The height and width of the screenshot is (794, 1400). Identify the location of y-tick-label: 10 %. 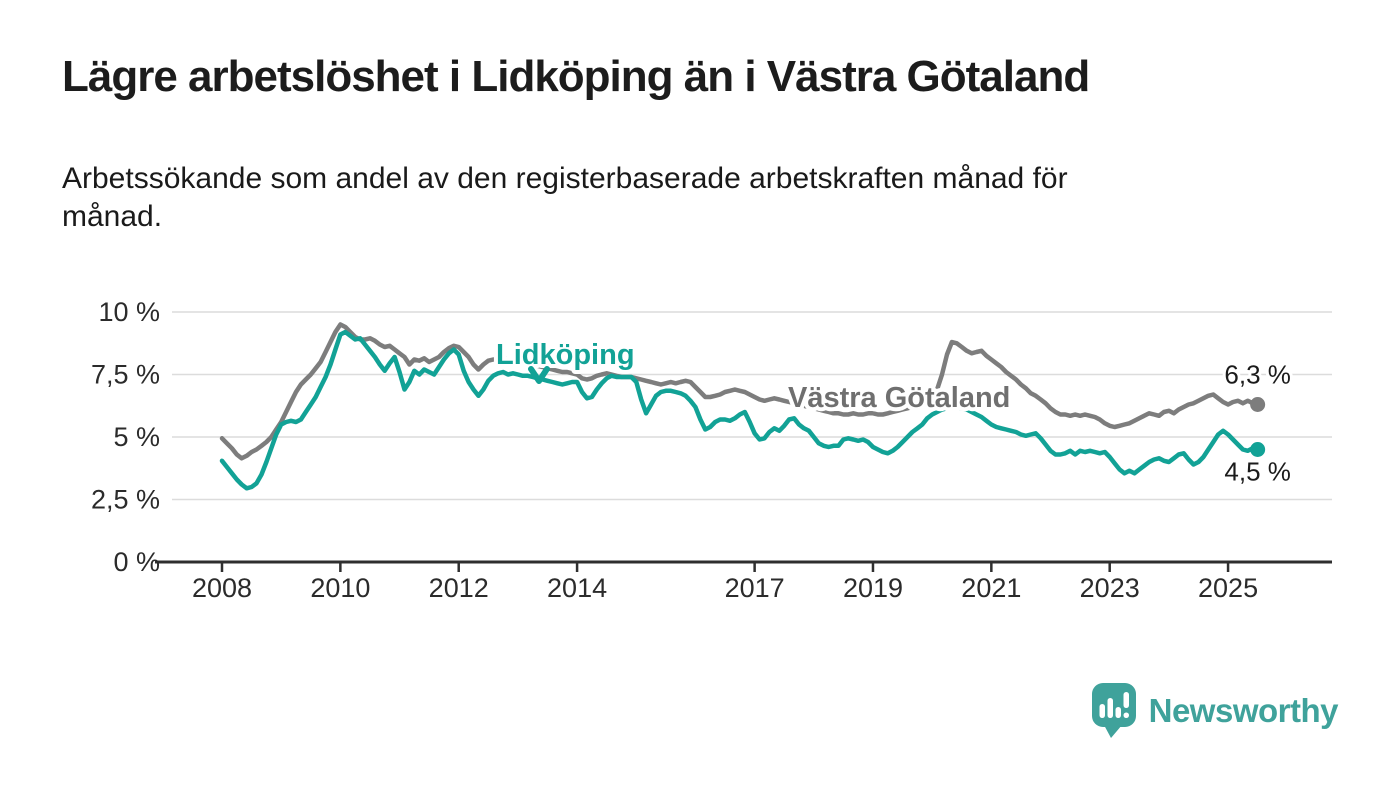
(129, 312).